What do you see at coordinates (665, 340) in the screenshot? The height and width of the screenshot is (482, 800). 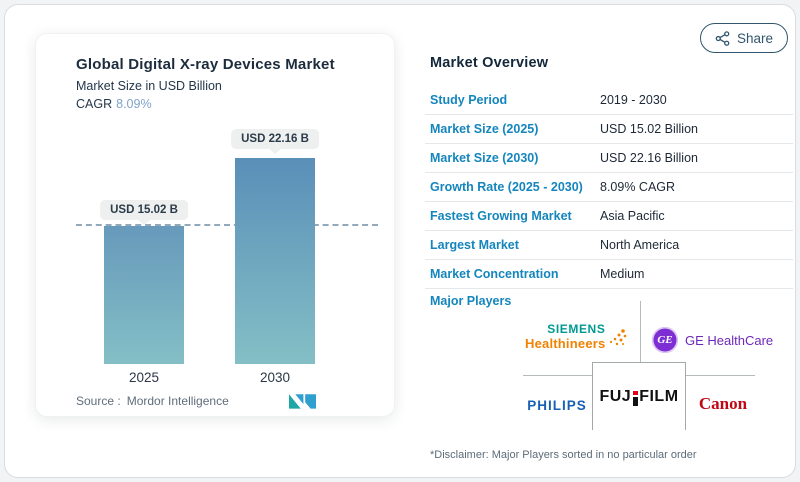 I see `ge-monogram-icon: GE` at bounding box center [665, 340].